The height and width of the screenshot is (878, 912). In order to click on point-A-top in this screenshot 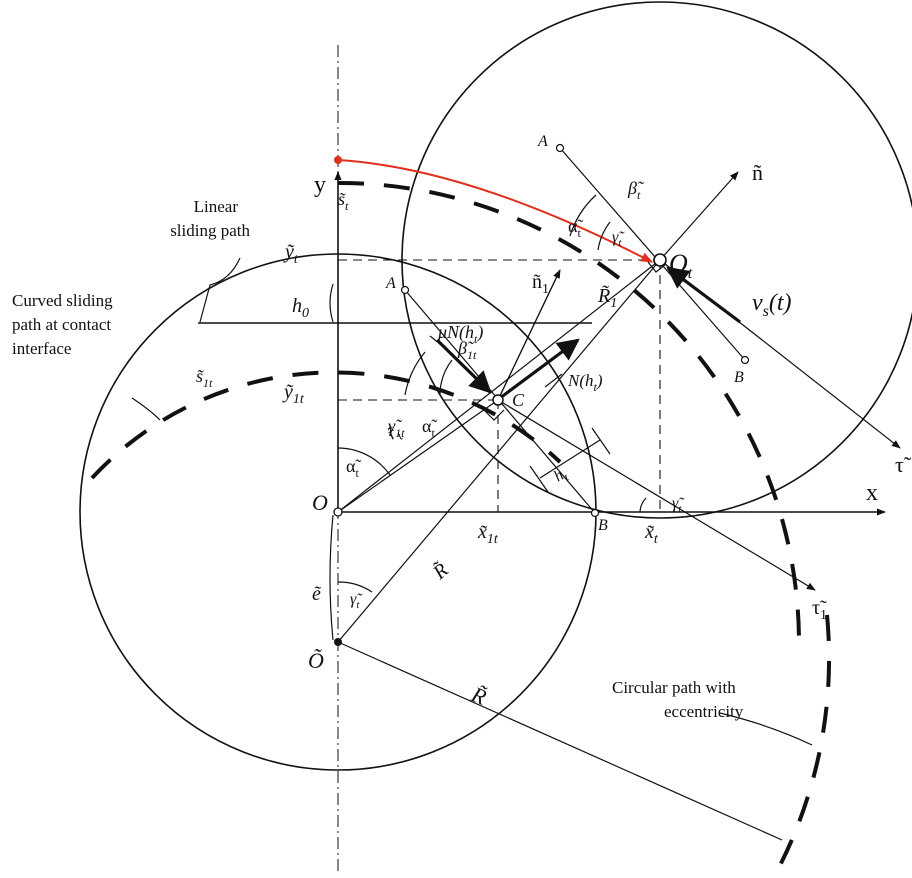, I will do `click(560, 148)`.